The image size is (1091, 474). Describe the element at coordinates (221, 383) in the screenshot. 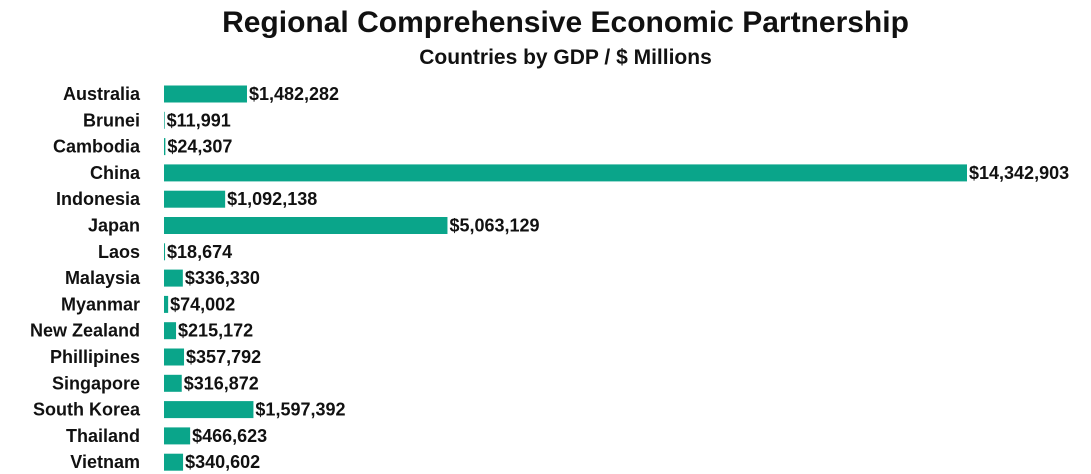

I see `value-label: $316,872` at that location.